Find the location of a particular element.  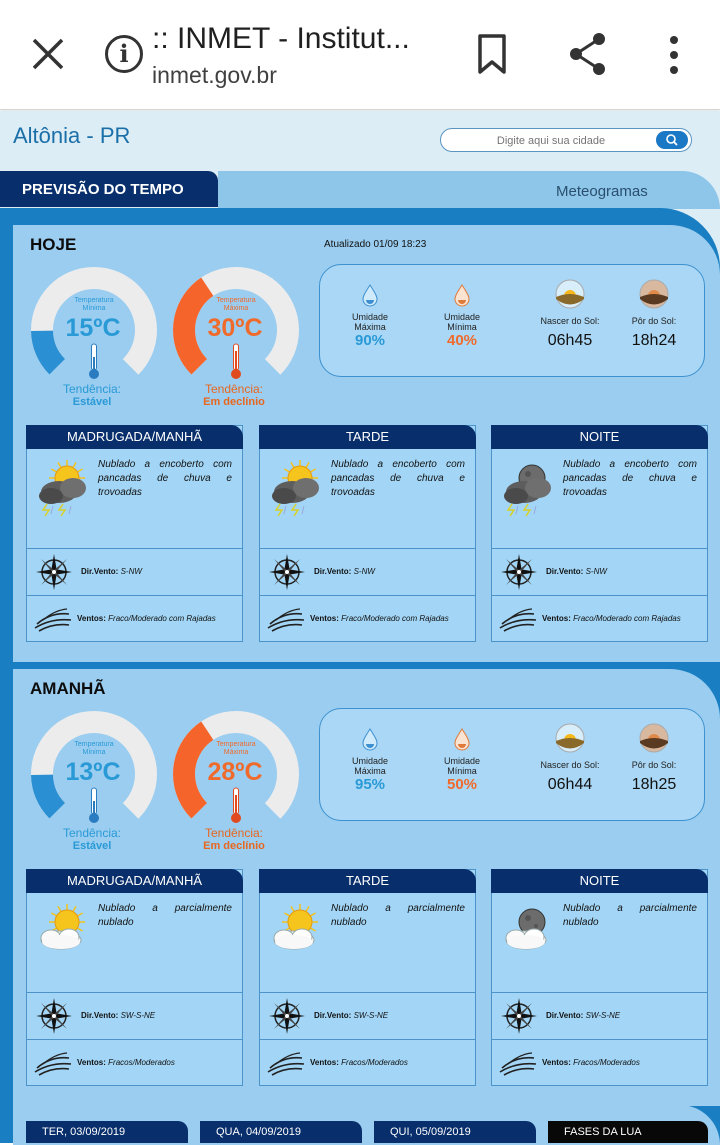

temp-min-value: 13ºC is located at coordinates (93, 772).